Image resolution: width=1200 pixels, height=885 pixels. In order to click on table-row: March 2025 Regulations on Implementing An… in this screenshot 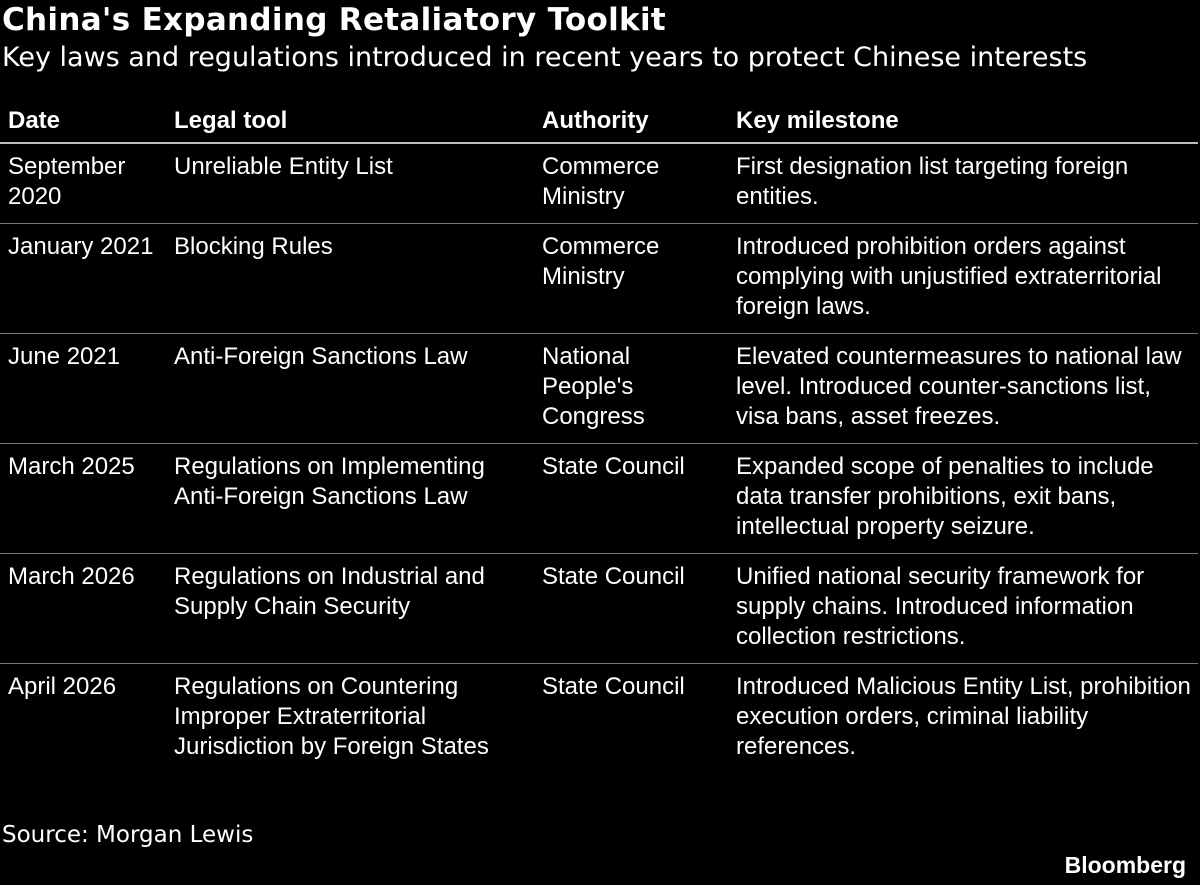, I will do `click(599, 498)`.